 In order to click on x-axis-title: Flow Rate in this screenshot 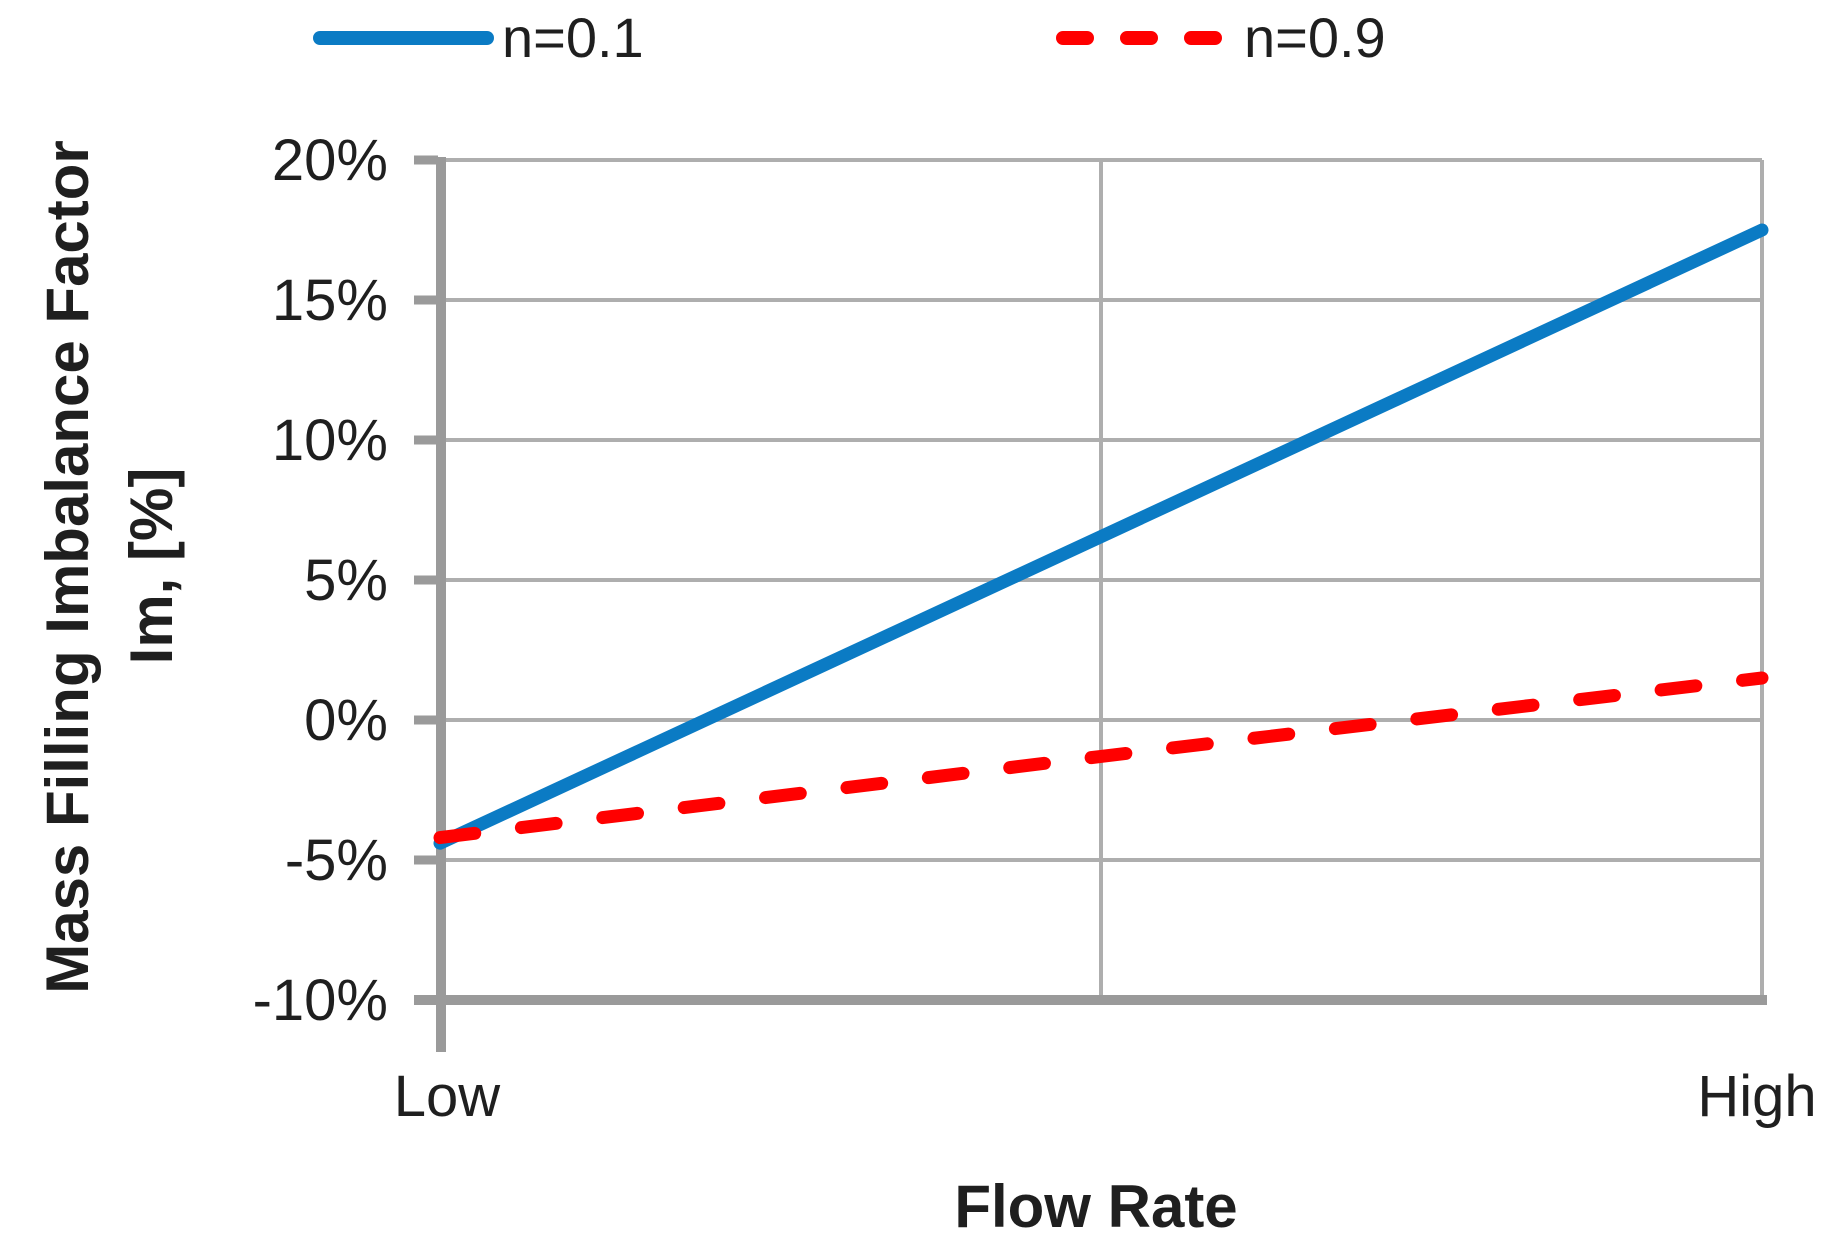, I will do `click(1095, 1206)`.